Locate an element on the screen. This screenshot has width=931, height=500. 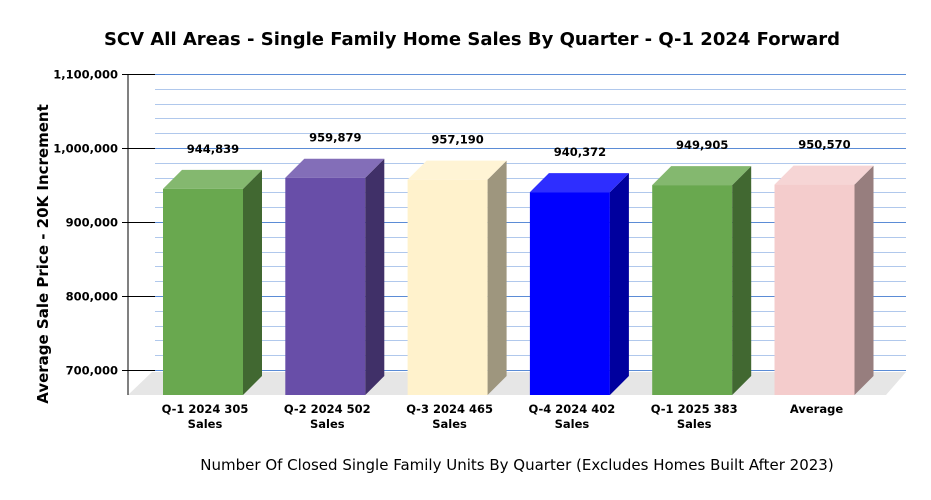
data-label: 940,372 is located at coordinates (580, 152).